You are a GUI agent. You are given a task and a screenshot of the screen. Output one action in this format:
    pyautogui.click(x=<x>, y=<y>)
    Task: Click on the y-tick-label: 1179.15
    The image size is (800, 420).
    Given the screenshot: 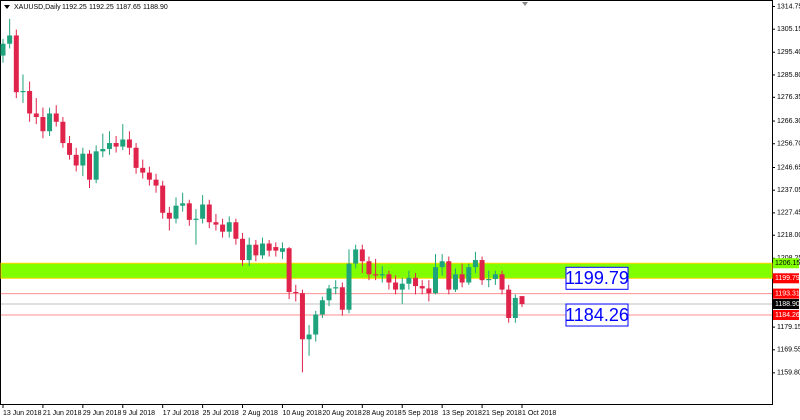 What is the action you would take?
    pyautogui.click(x=788, y=327)
    